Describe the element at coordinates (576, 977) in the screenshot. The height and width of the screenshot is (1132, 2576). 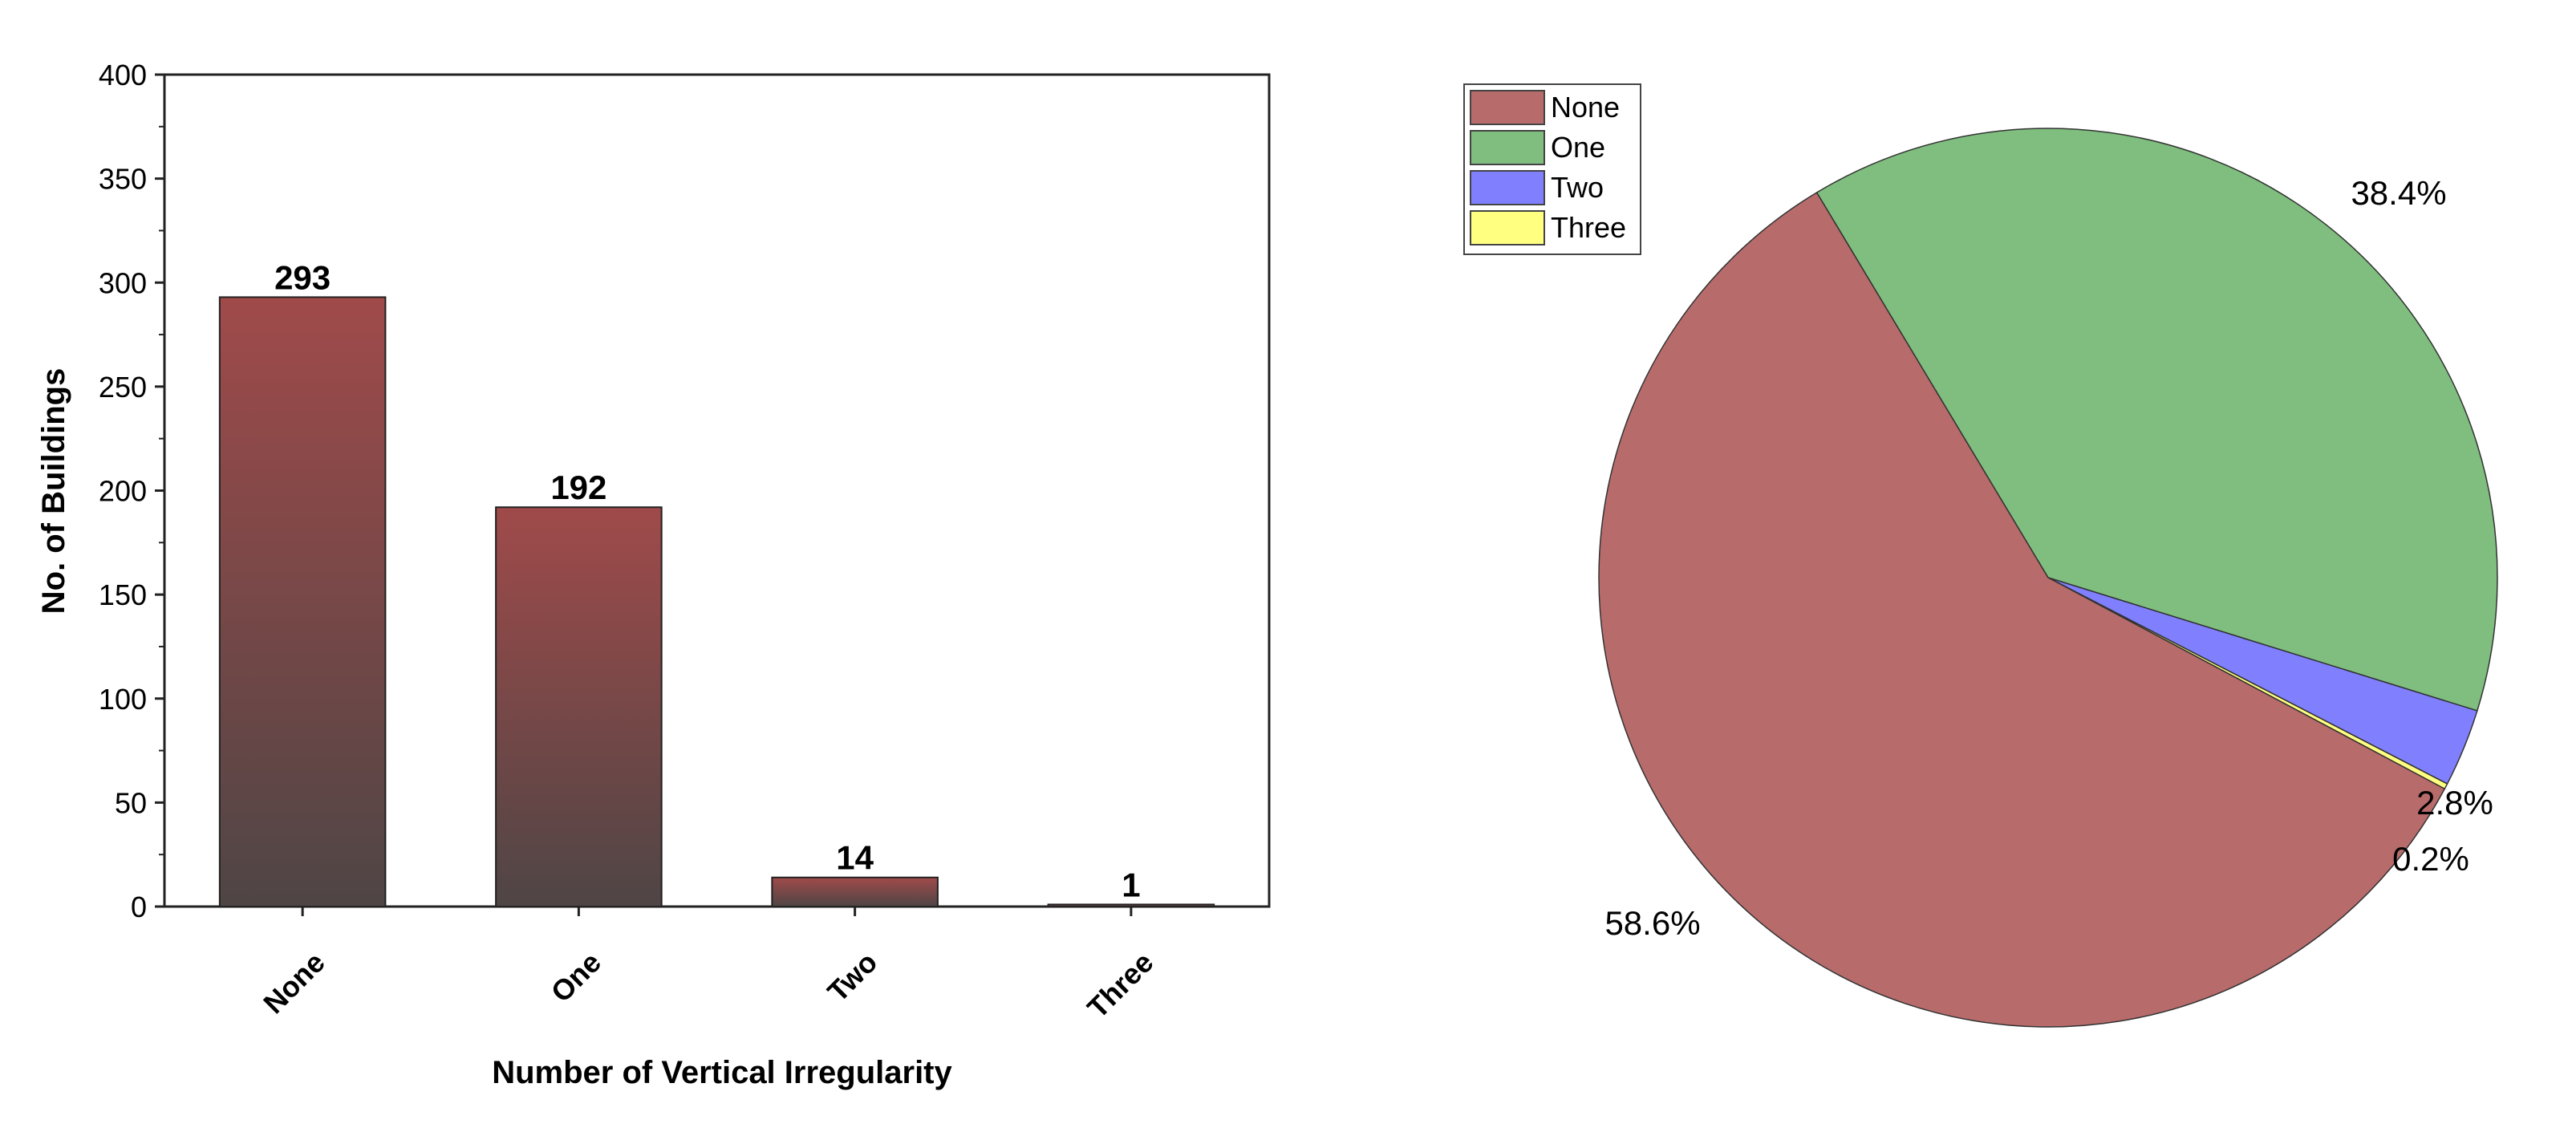
I see `x-tick-label: One` at that location.